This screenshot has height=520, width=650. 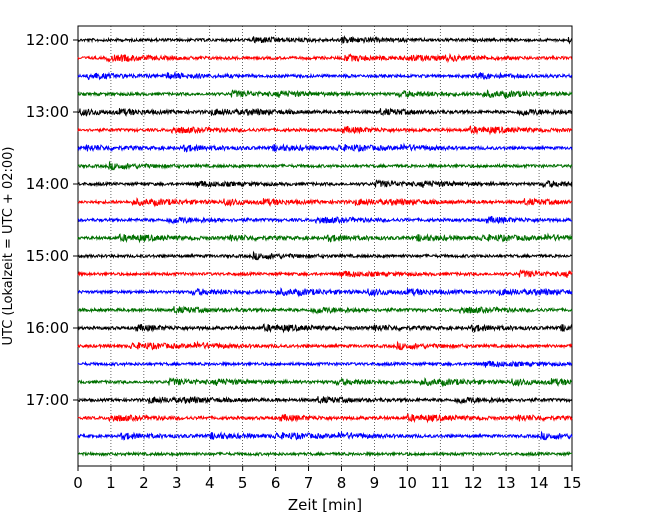 I want to click on x-tick-label: 12, so click(x=473, y=483).